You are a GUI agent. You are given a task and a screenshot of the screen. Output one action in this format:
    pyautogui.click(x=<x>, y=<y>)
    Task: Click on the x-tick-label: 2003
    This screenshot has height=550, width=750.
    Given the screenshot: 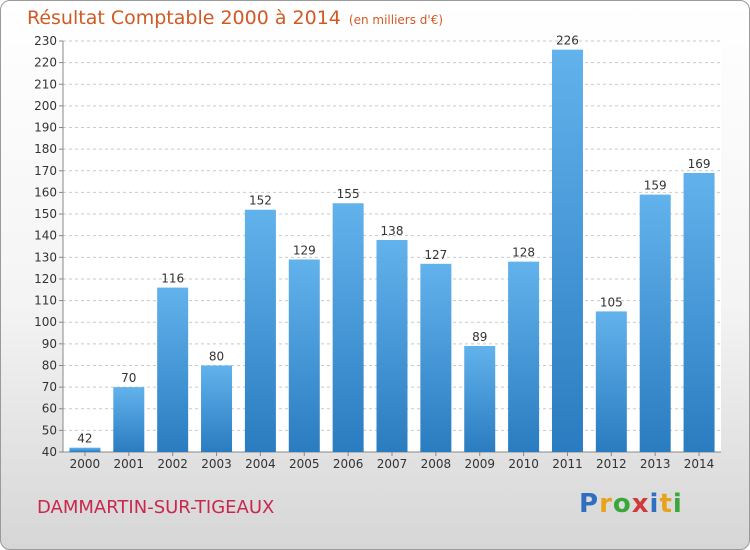 What is the action you would take?
    pyautogui.click(x=216, y=464)
    